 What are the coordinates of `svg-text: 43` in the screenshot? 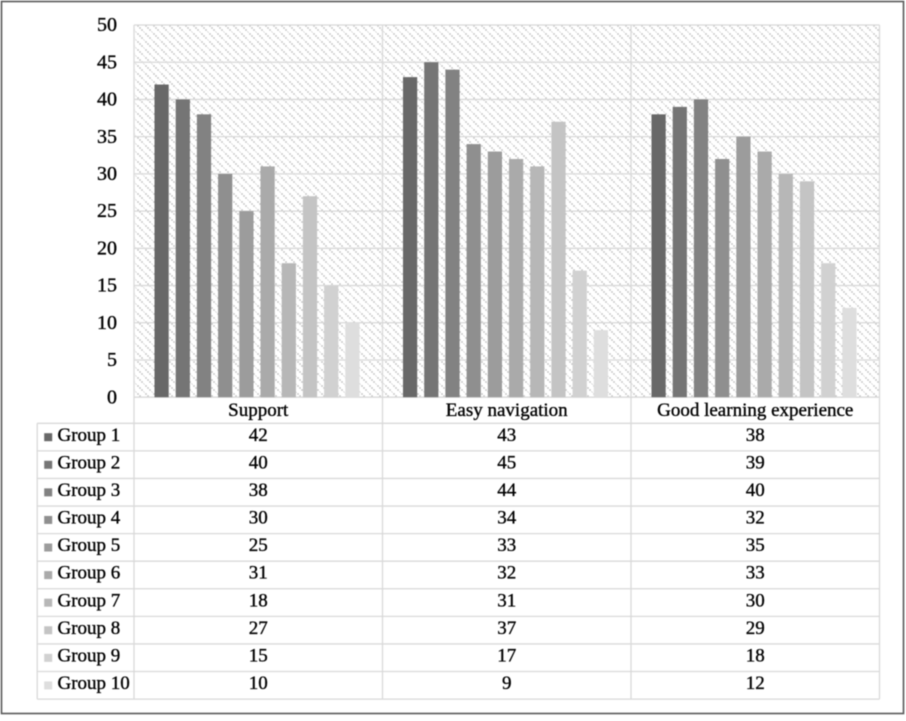 It's located at (506, 435).